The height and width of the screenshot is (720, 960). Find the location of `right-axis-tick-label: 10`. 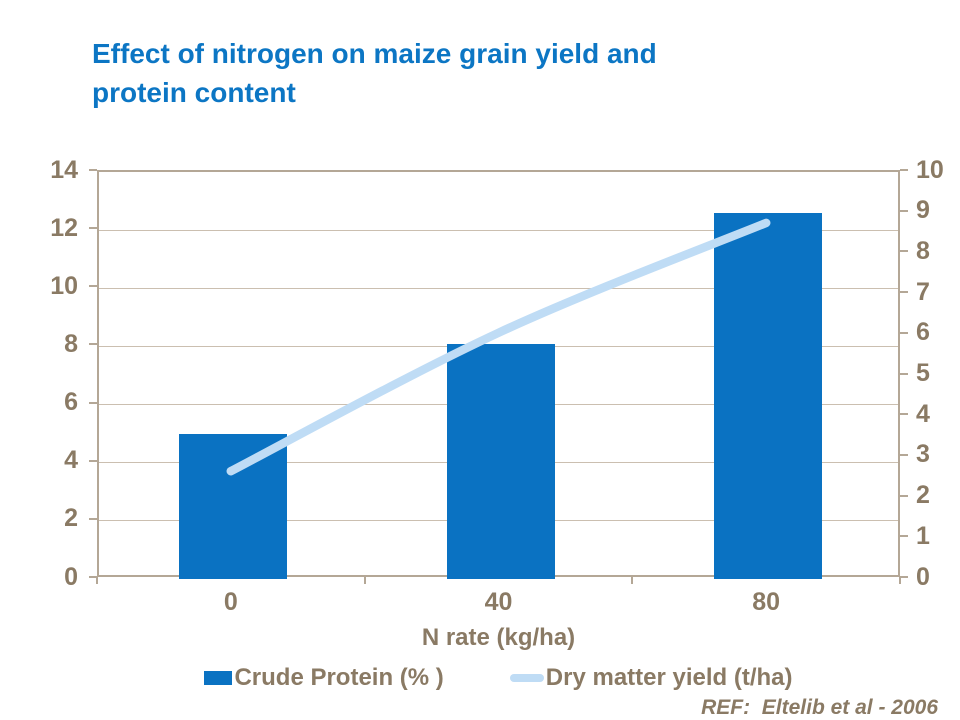

right-axis-tick-label: 10 is located at coordinates (930, 169).